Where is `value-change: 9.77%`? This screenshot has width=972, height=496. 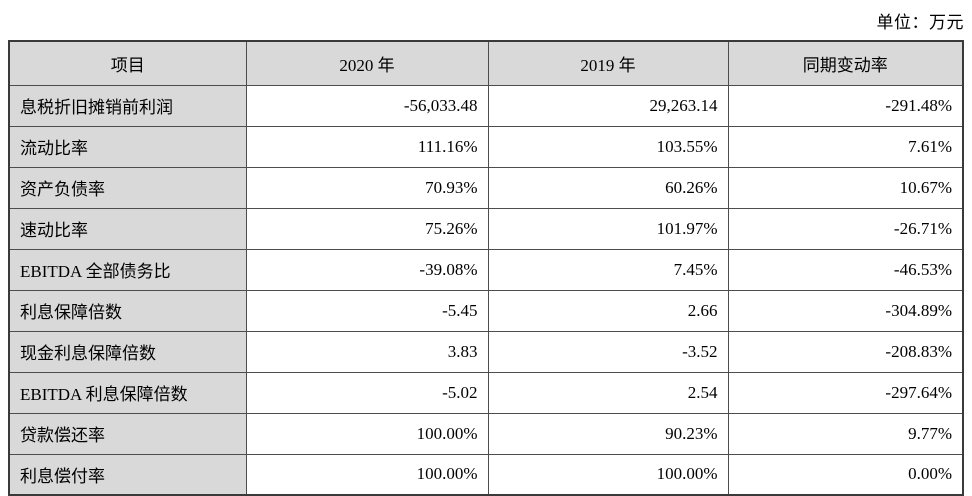
value-change: 9.77% is located at coordinates (845, 433).